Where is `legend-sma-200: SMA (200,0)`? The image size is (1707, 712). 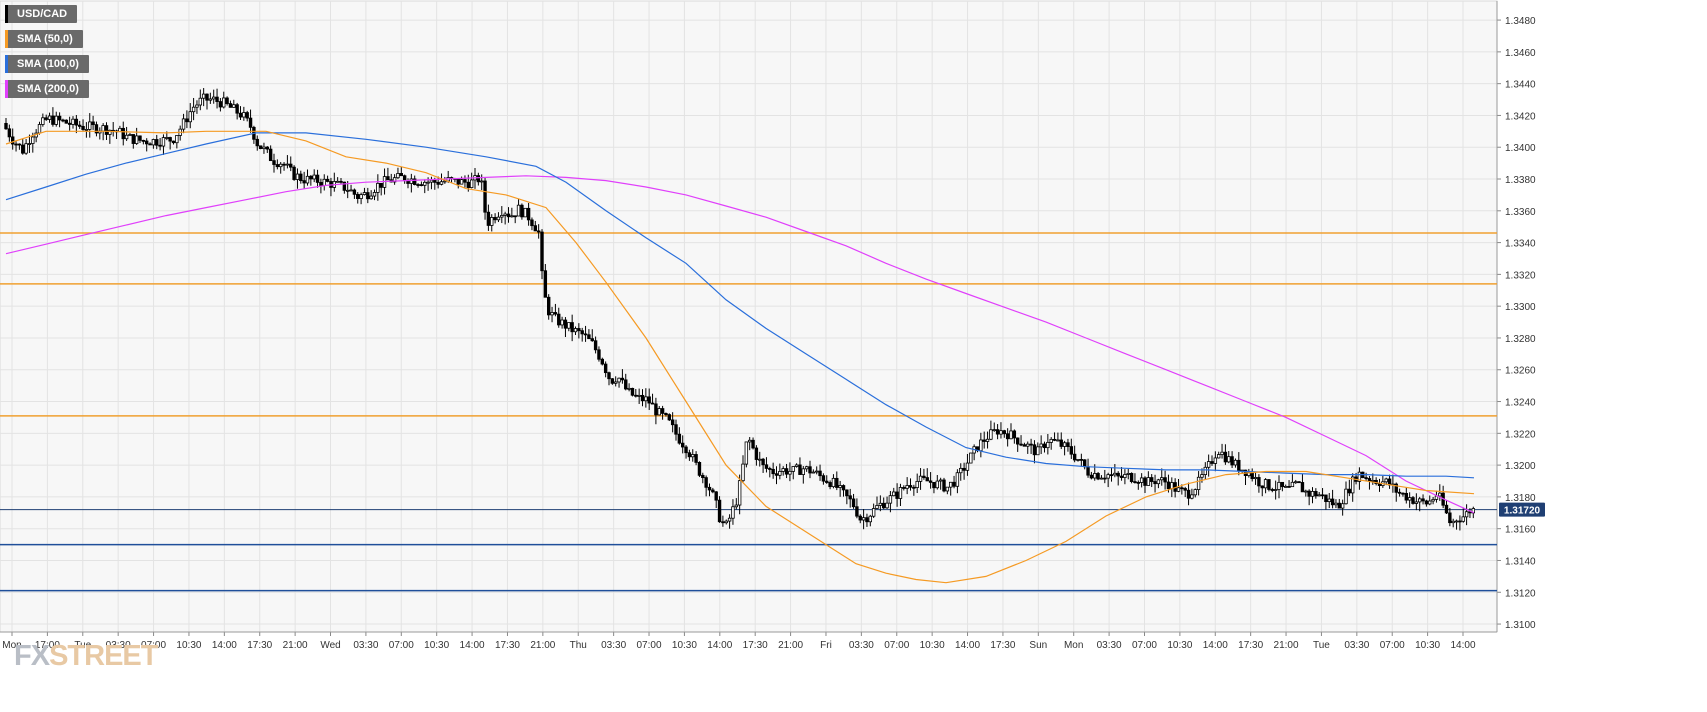 legend-sma-200: SMA (200,0) is located at coordinates (47, 89).